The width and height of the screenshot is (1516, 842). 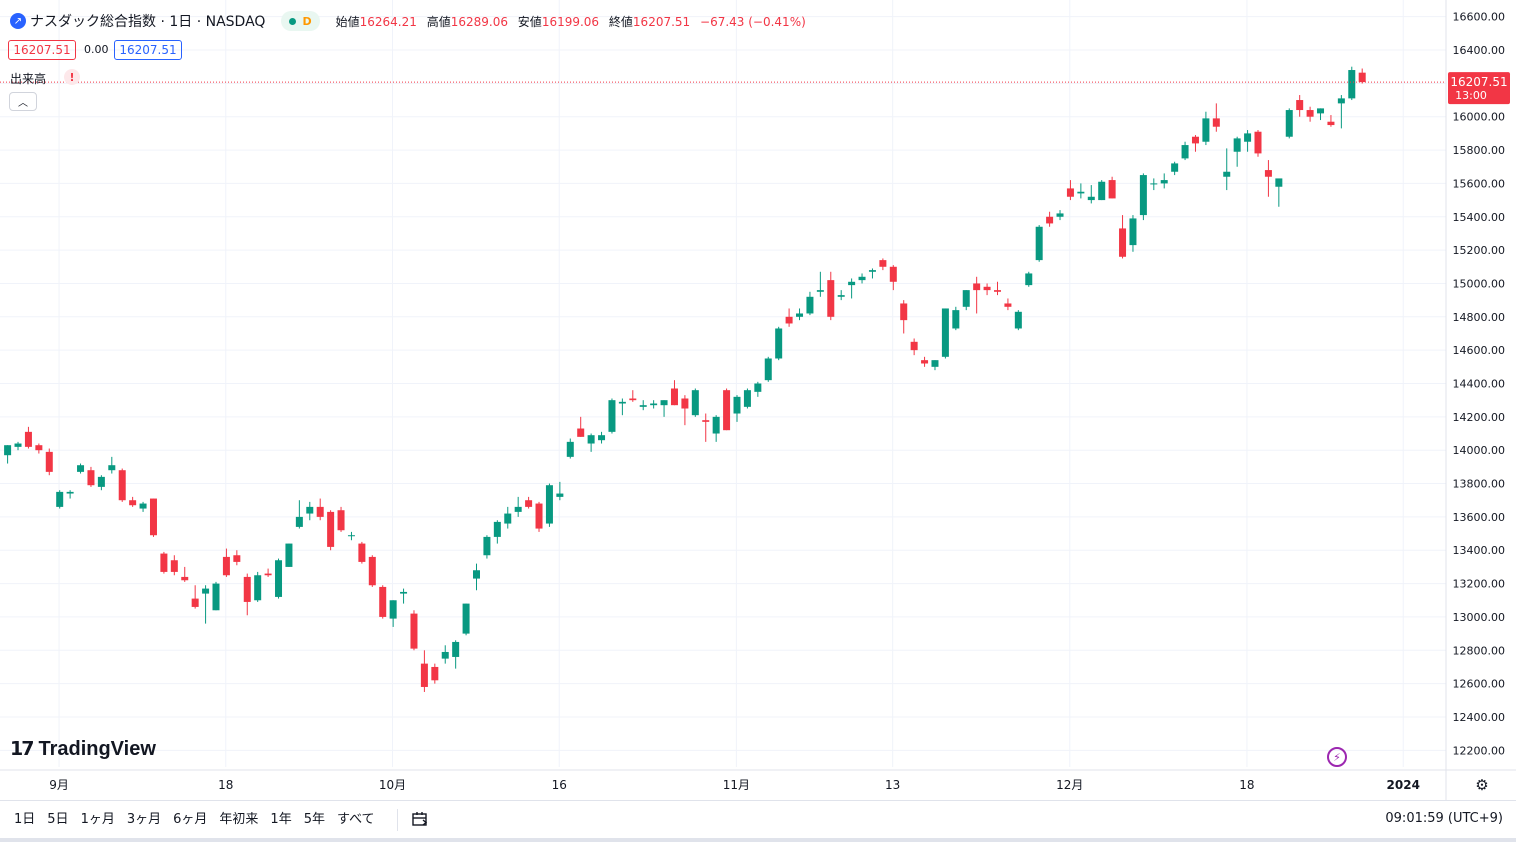 I want to click on y-tick-label: 15600.00, so click(x=1479, y=183).